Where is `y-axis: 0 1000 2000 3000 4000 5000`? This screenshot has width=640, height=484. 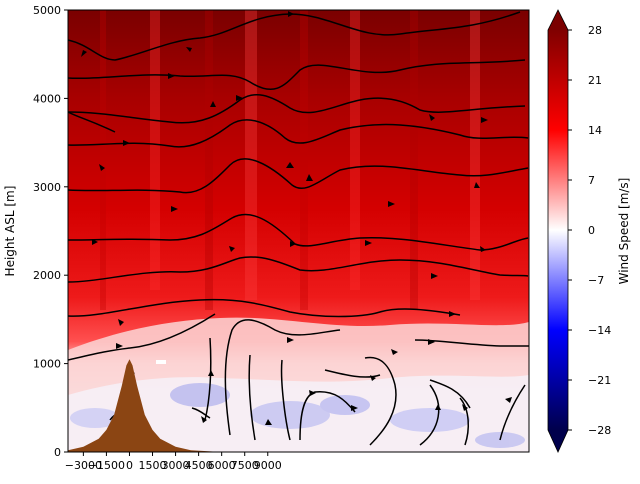 y-axis: 0 1000 2000 3000 4000 5000 is located at coordinates (50, 231).